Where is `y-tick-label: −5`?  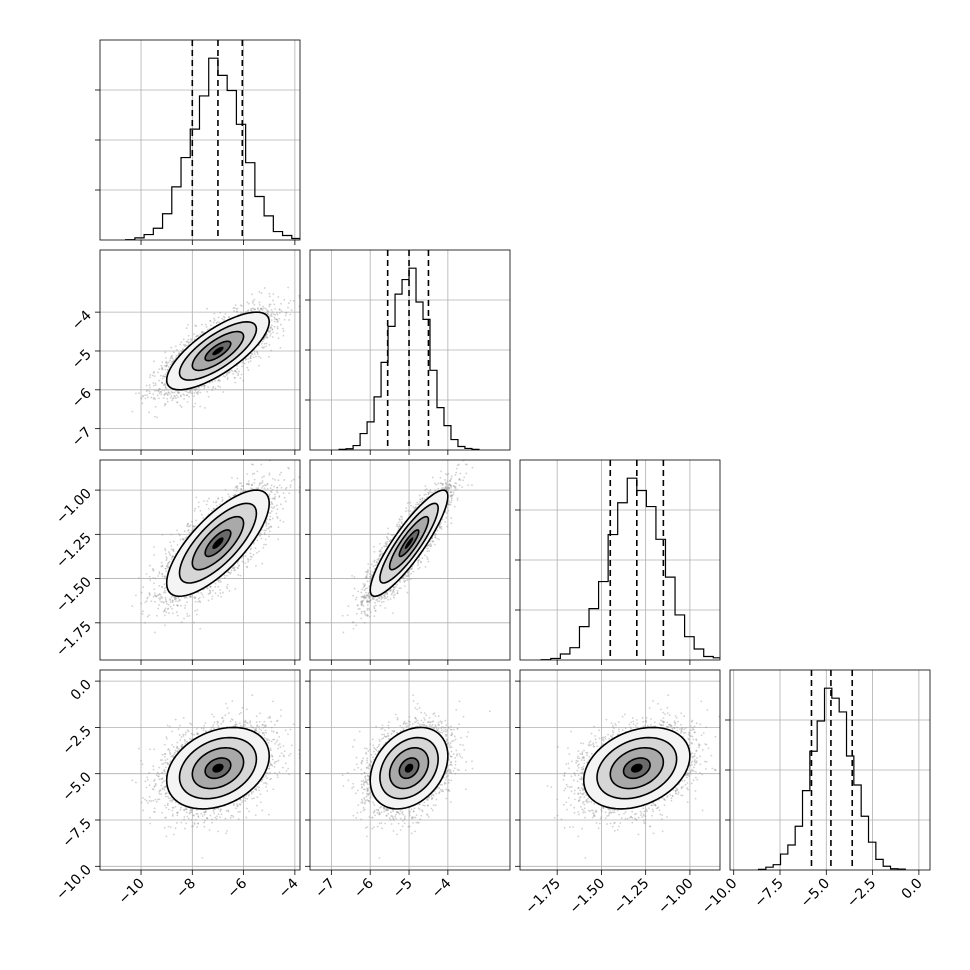
y-tick-label: −5 is located at coordinates (82, 359).